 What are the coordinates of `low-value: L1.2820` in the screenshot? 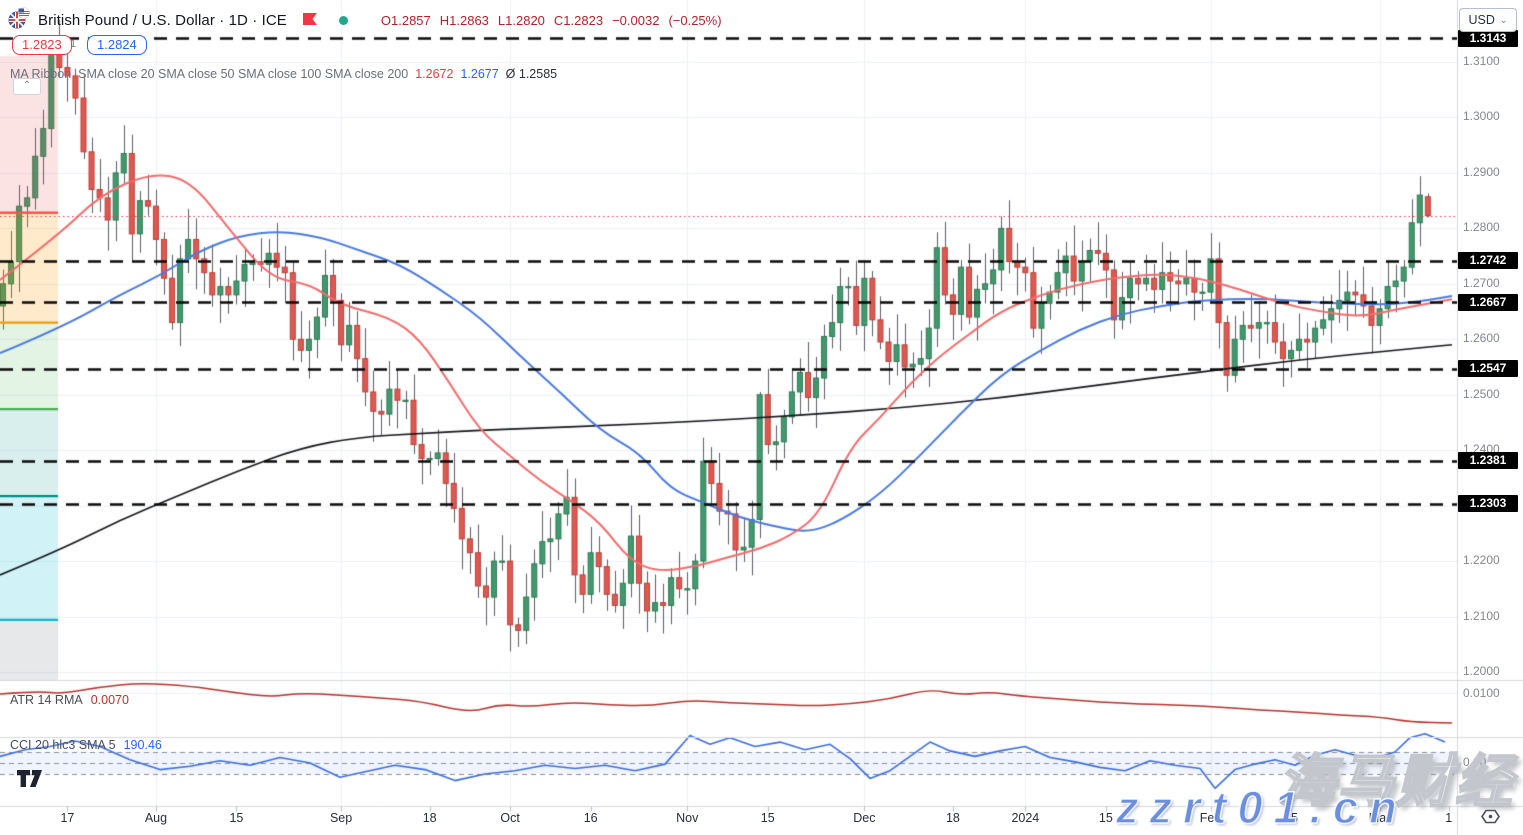 It's located at (521, 20).